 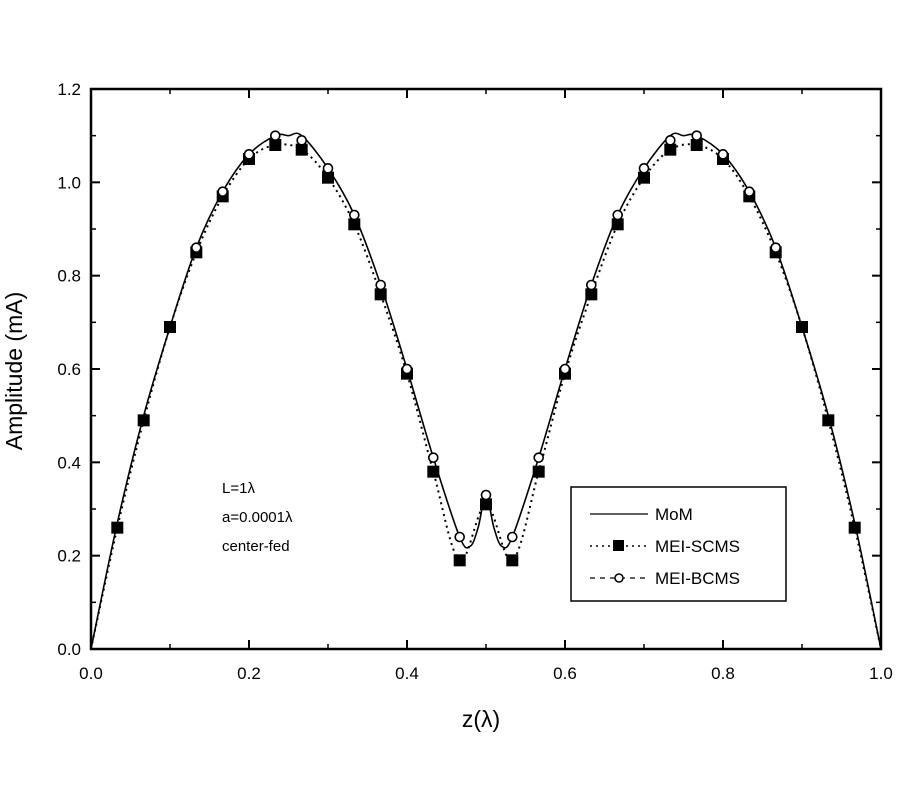 I want to click on legend-item-mei-bcms: MEI-BCMS, so click(x=665, y=578).